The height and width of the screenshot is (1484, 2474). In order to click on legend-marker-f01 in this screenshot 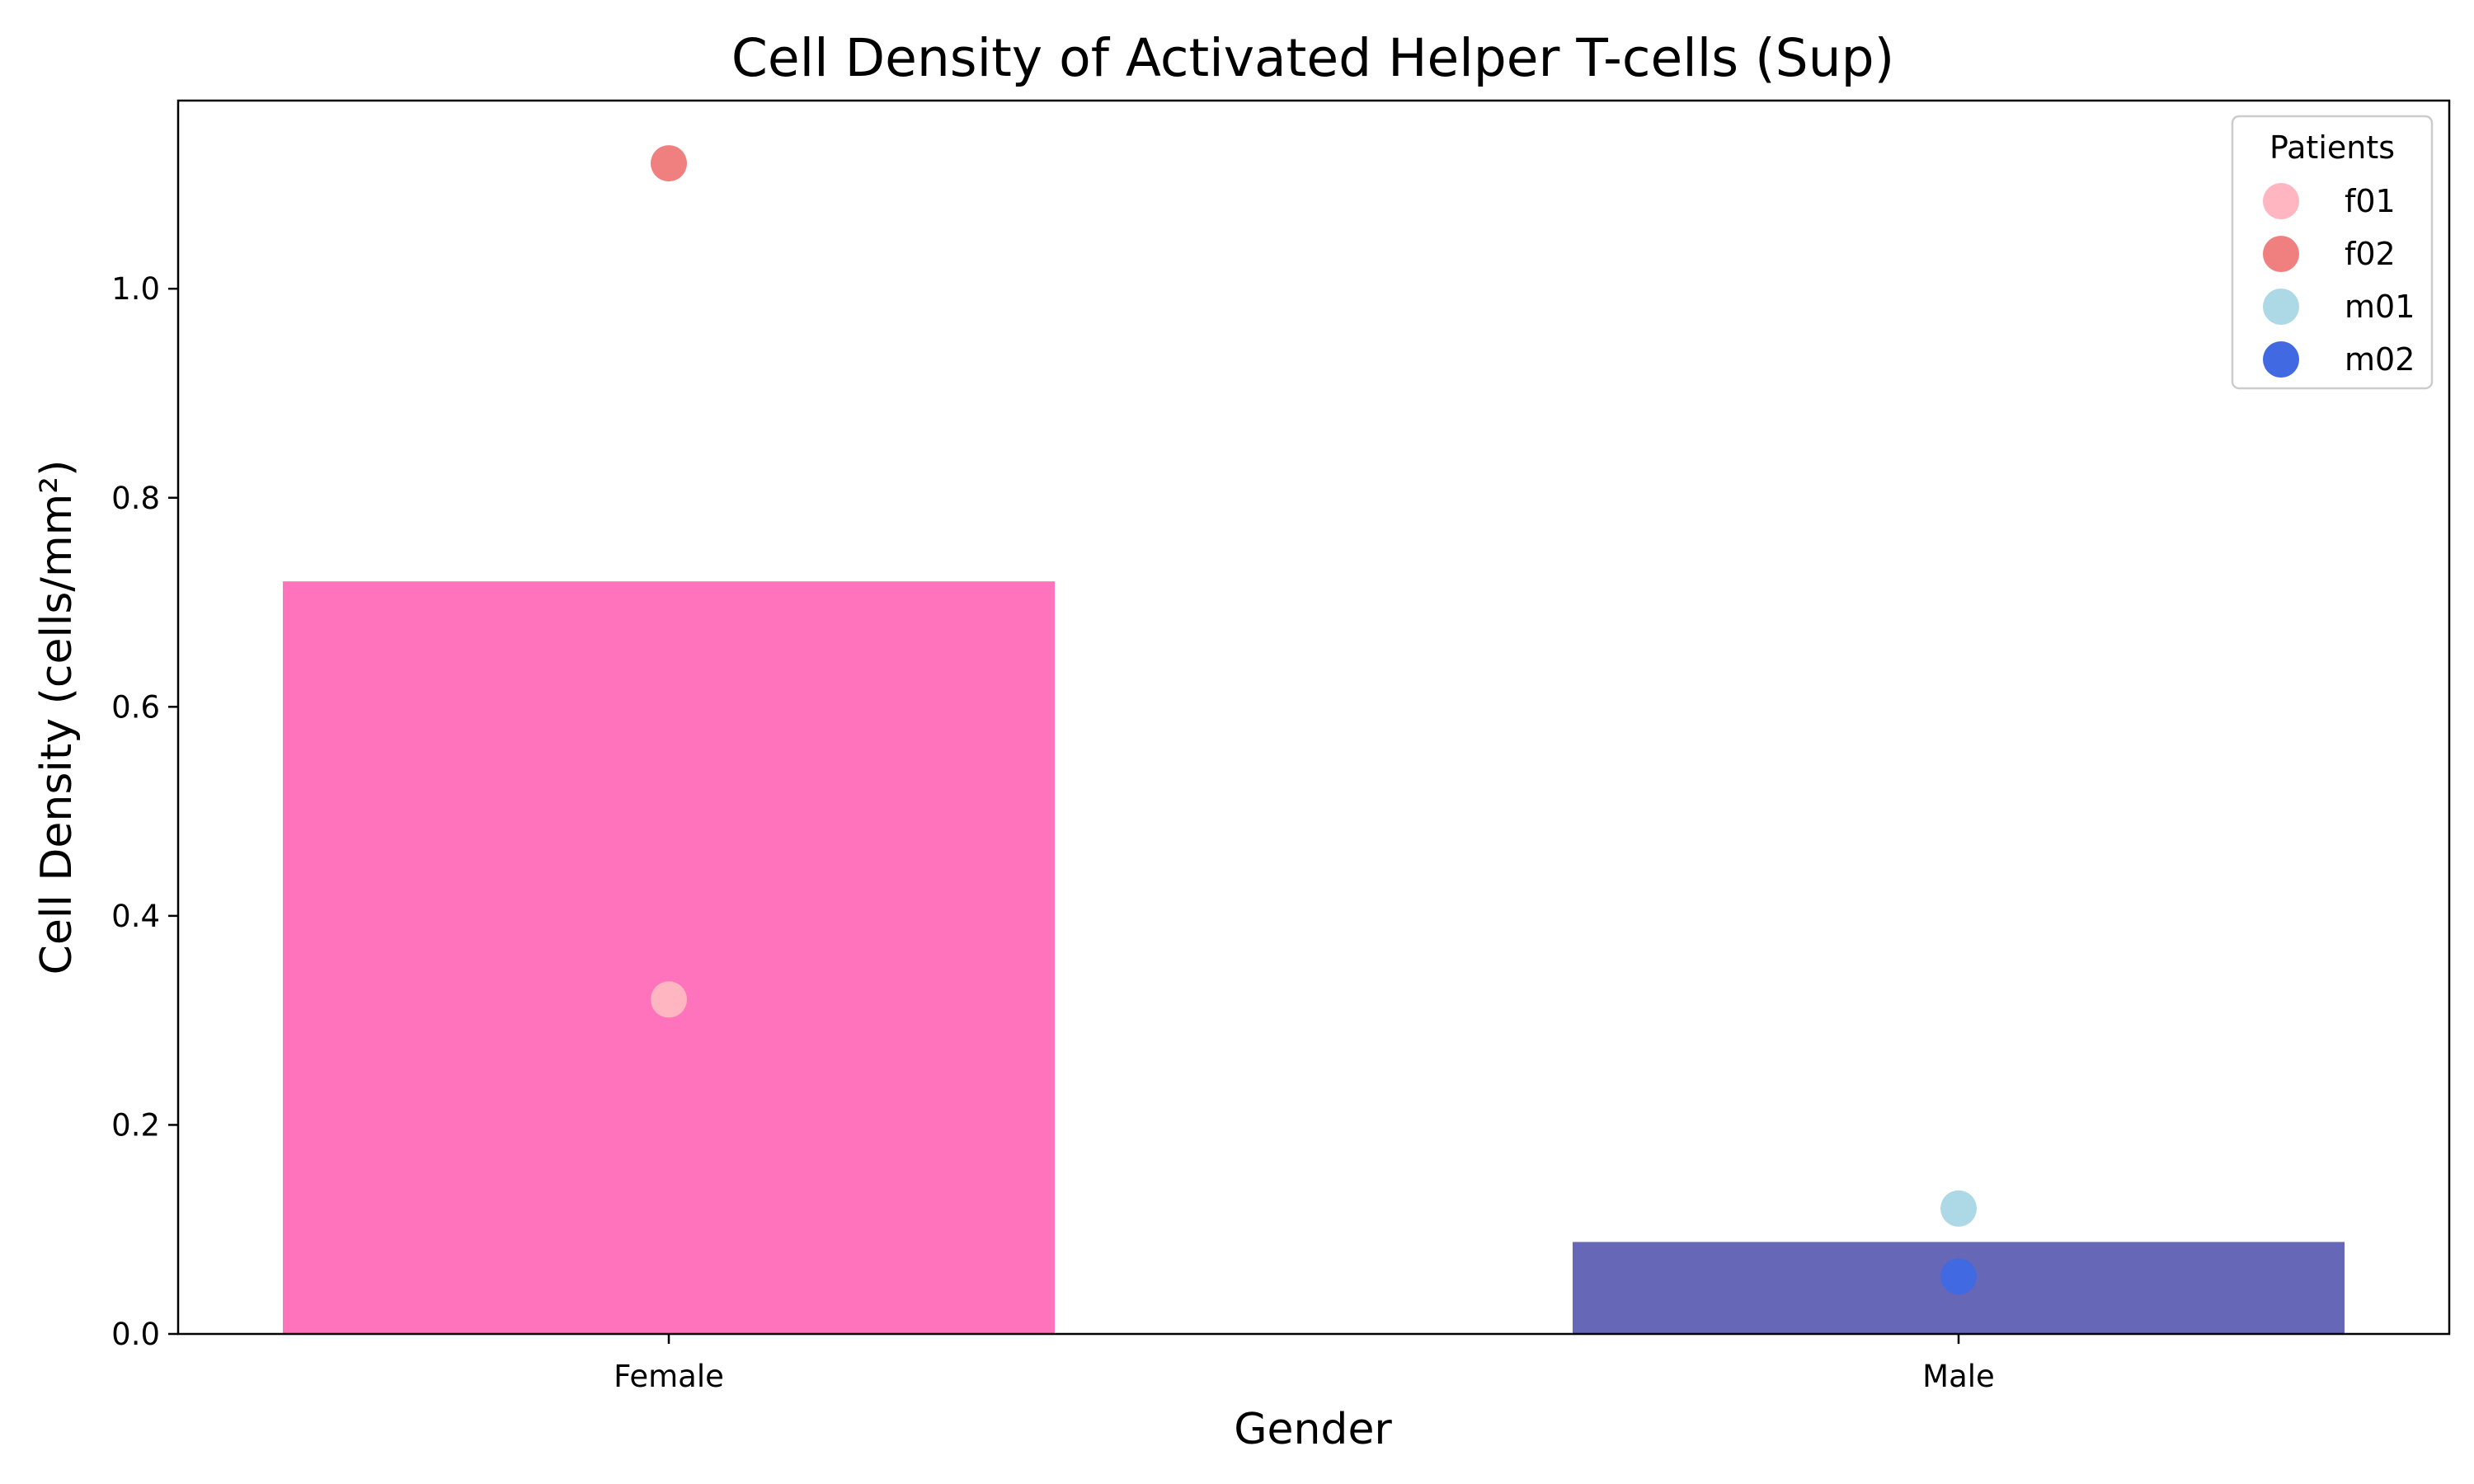, I will do `click(2281, 201)`.